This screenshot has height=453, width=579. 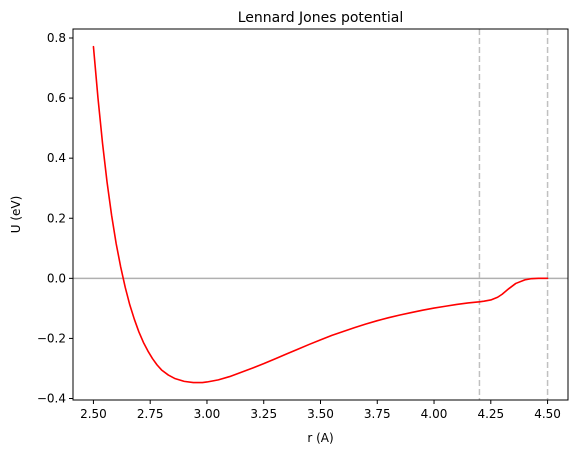 What do you see at coordinates (490, 414) in the screenshot?
I see `x-tick-label: 4.25` at bounding box center [490, 414].